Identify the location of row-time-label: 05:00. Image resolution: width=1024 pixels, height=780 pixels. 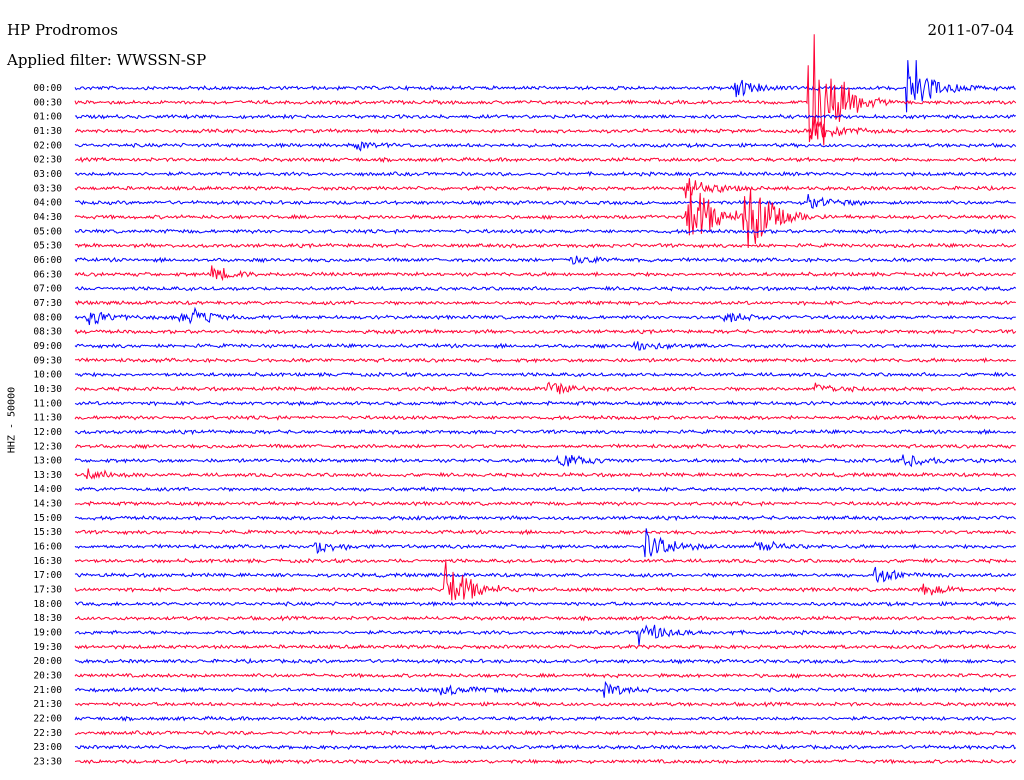
(47, 231).